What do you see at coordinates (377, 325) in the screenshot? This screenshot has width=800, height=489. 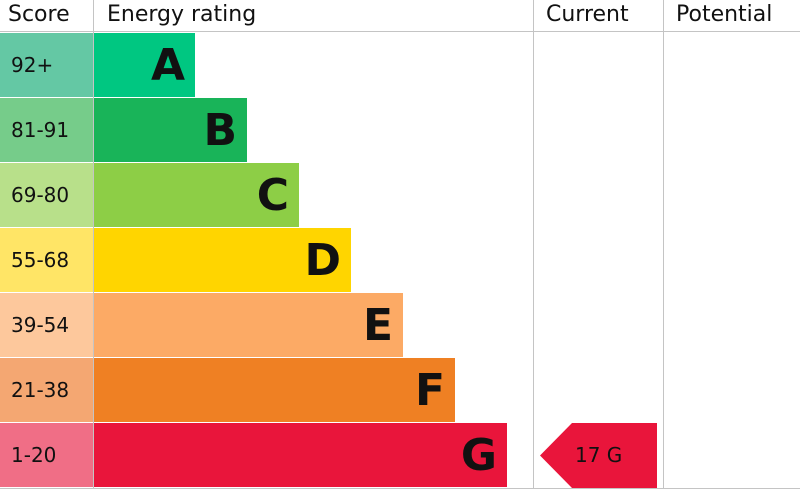 I see `rating-letter: E` at bounding box center [377, 325].